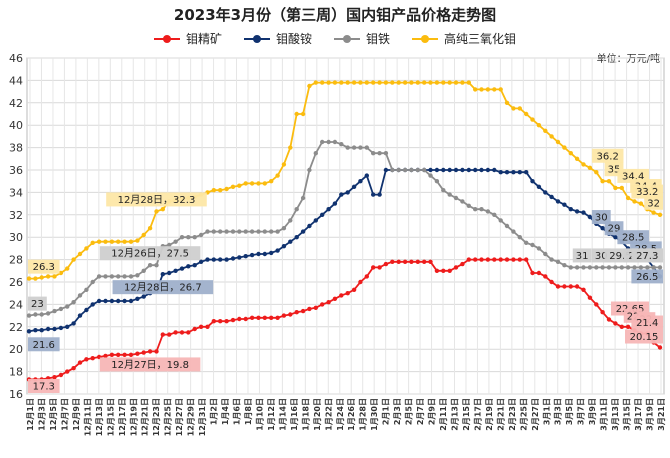 The height and width of the screenshot is (458, 670). Describe the element at coordinates (363, 414) in the screenshot. I see `x-tick-label: 1月28日` at that location.